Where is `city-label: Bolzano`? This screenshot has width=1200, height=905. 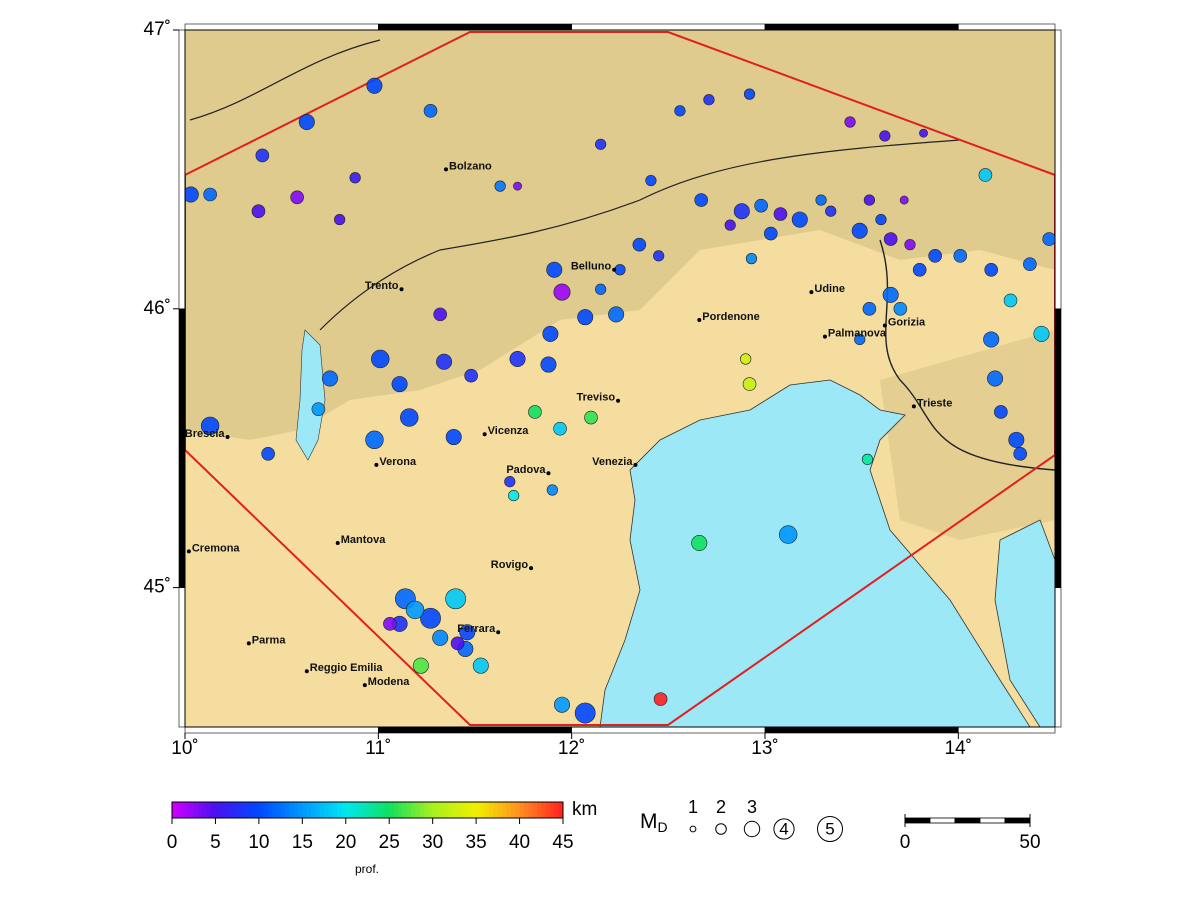
city-label: Bolzano is located at coordinates (470, 166).